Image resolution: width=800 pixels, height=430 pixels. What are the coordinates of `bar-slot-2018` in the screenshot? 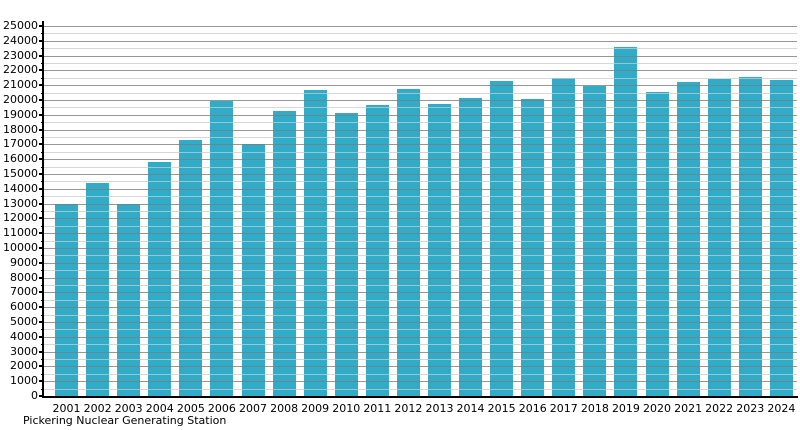 It's located at (594, 211).